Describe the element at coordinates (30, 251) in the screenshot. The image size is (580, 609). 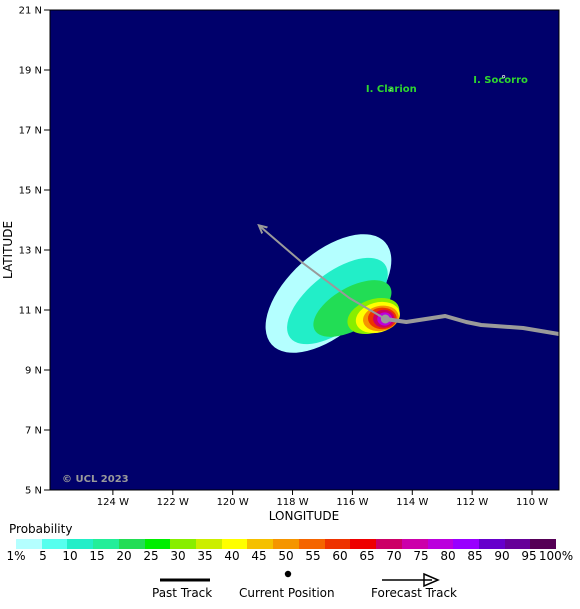
I see `lat-tick-label: 13 N` at that location.